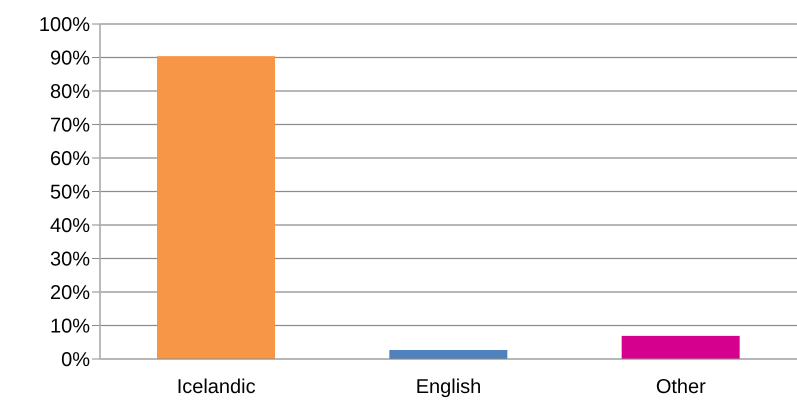 The image size is (797, 405). Describe the element at coordinates (70, 293) in the screenshot. I see `y-tick-label: 20%` at that location.